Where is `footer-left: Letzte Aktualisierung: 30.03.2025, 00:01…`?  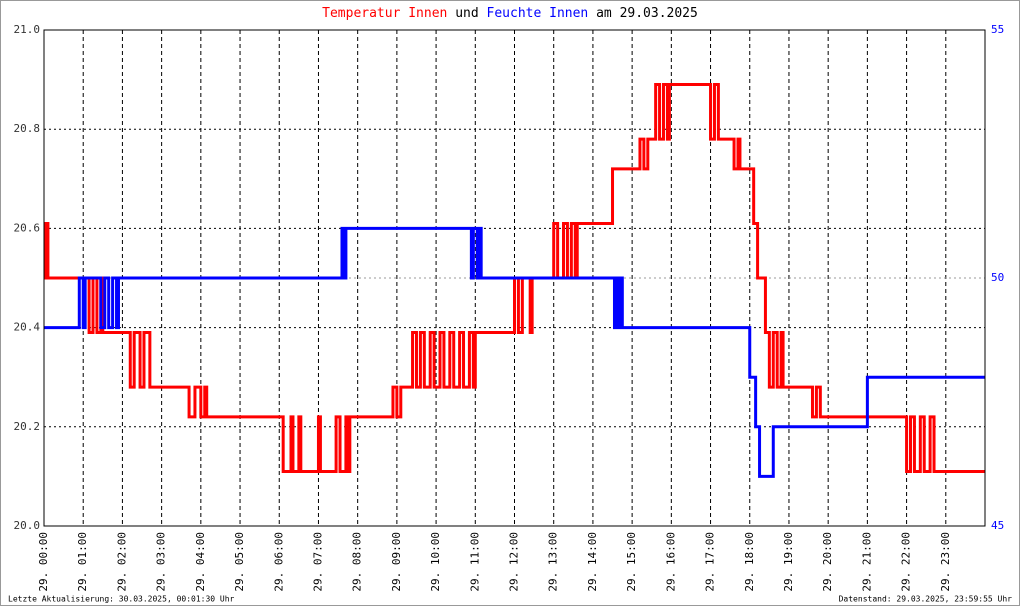 footer-left: Letzte Aktualisierung: 30.03.2025, 00:01… is located at coordinates (121, 599).